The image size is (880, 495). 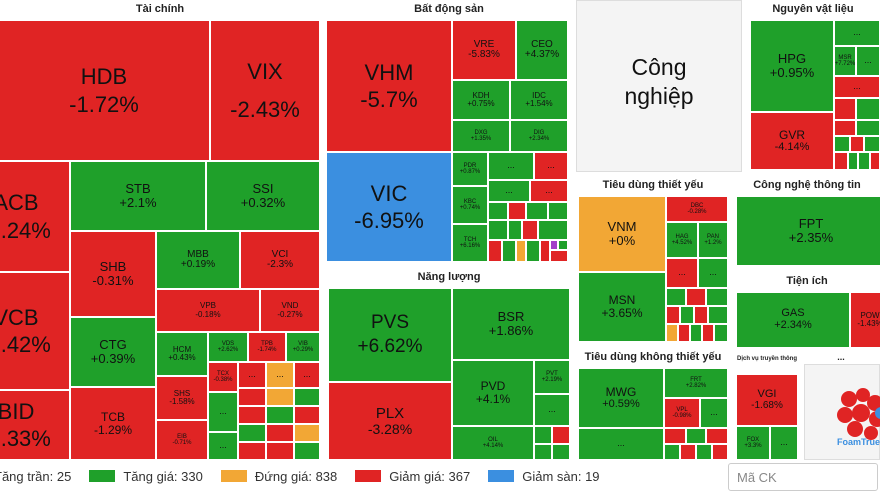 What do you see at coordinates (622, 234) in the screenshot?
I see `stock-tile-vnm: VNM +0%` at bounding box center [622, 234].